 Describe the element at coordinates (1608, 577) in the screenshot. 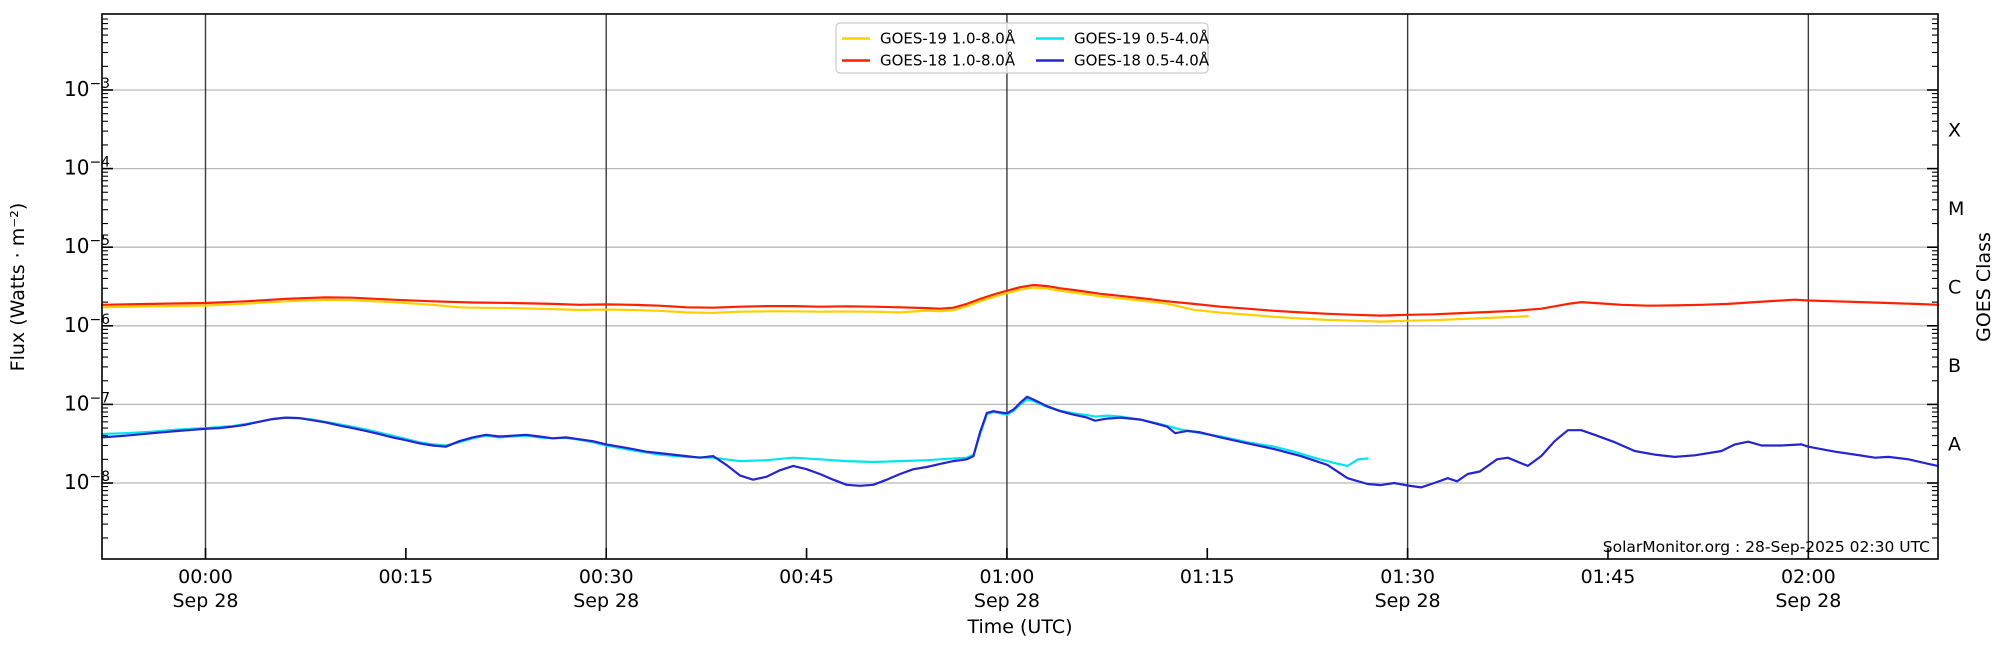

I see `x-tick-label: 01:45` at that location.